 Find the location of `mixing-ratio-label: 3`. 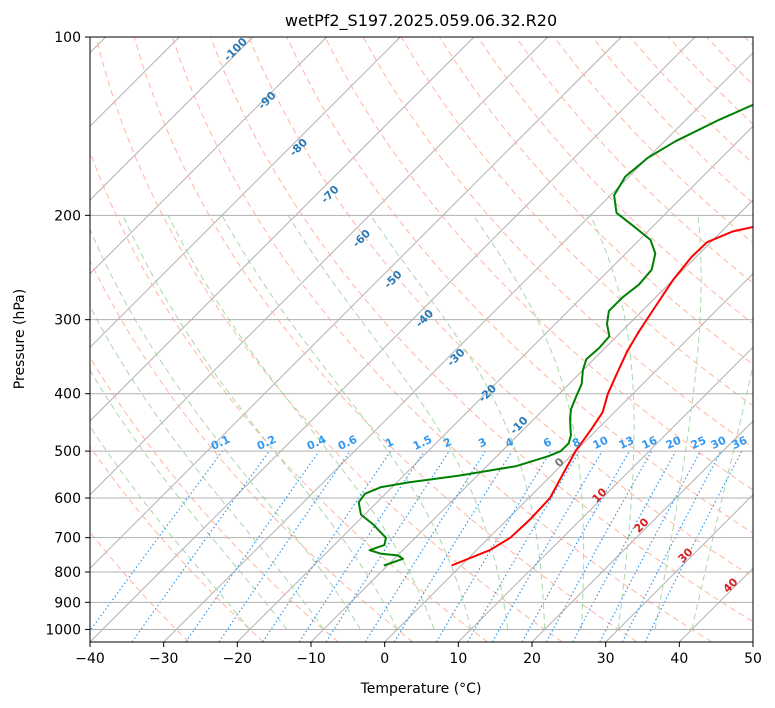

mixing-ratio-label: 3 is located at coordinates (482, 442).